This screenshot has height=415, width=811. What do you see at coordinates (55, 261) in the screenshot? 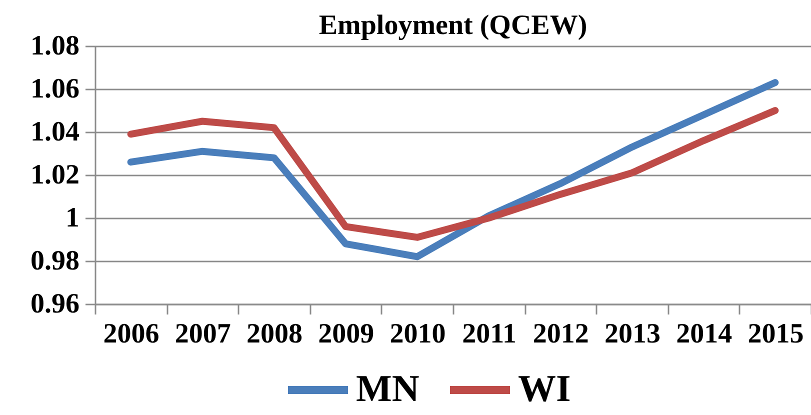
I see `y-tick-label: 0.98` at bounding box center [55, 261].